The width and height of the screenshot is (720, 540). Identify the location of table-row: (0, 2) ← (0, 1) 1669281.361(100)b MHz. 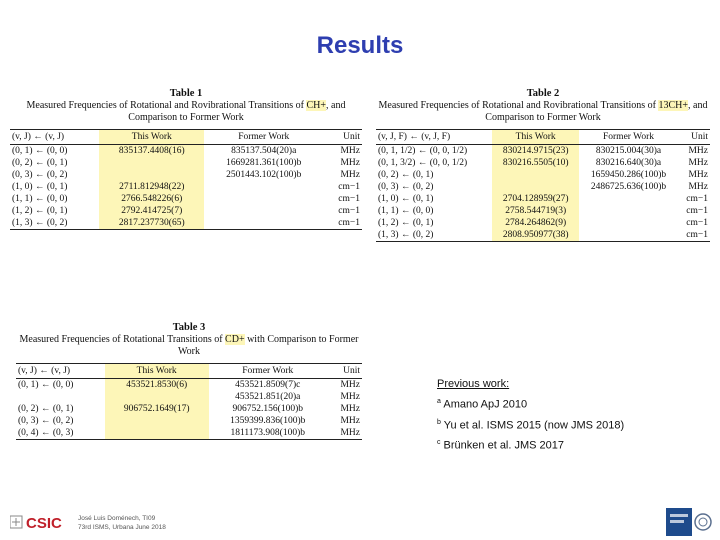
(186, 163).